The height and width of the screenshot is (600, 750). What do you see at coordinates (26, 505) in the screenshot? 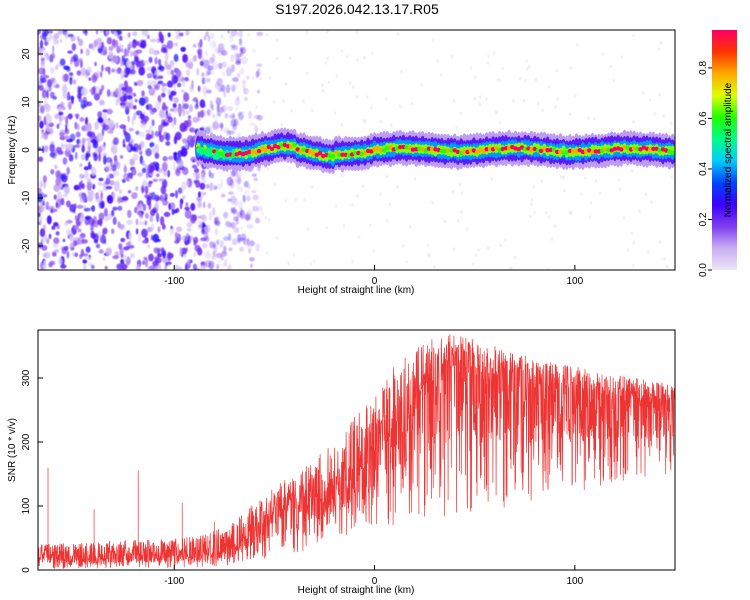
I see `snr-y-tick-label: 100` at bounding box center [26, 505].